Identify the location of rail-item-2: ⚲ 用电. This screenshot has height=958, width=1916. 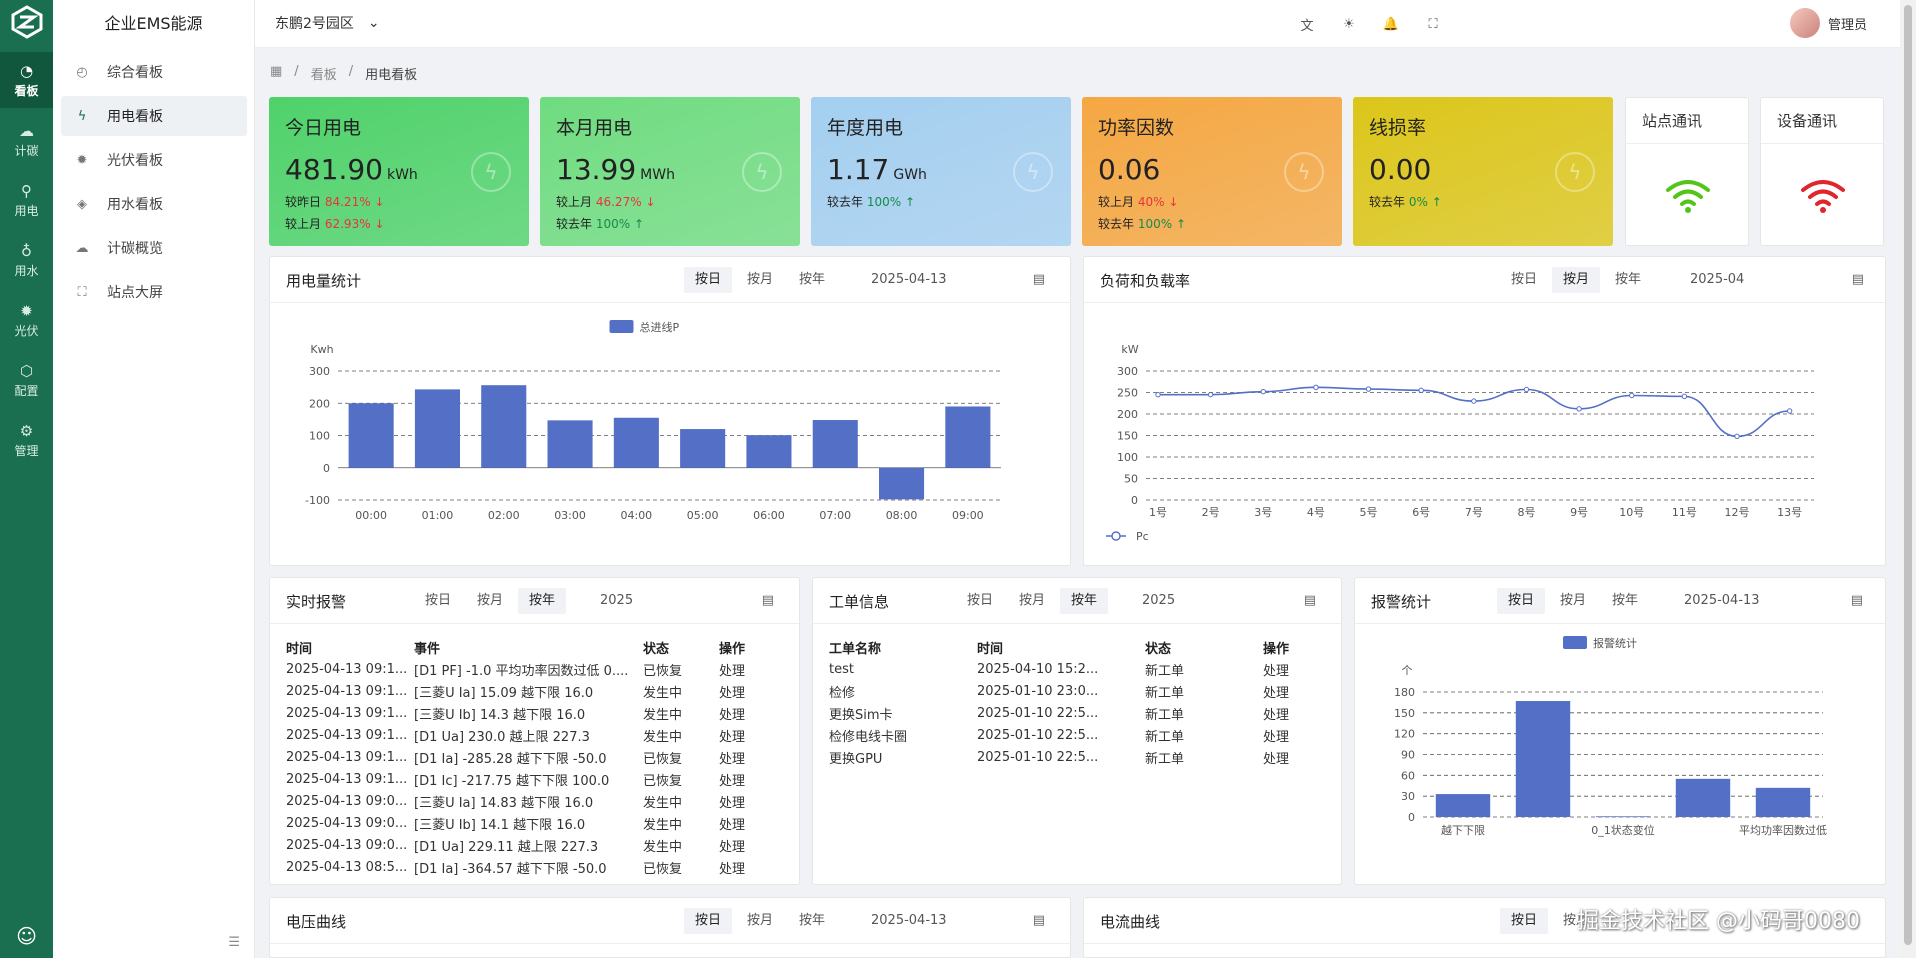
(26, 200).